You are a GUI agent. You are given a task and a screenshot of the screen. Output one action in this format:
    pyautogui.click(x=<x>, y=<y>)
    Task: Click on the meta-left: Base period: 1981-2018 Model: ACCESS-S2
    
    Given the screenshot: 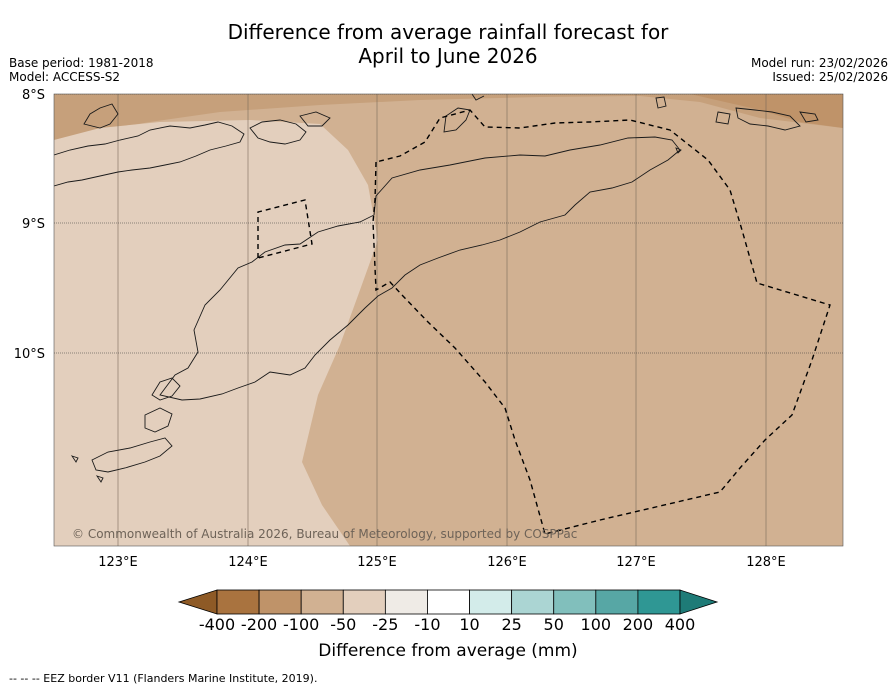 What is the action you would take?
    pyautogui.click(x=81, y=70)
    